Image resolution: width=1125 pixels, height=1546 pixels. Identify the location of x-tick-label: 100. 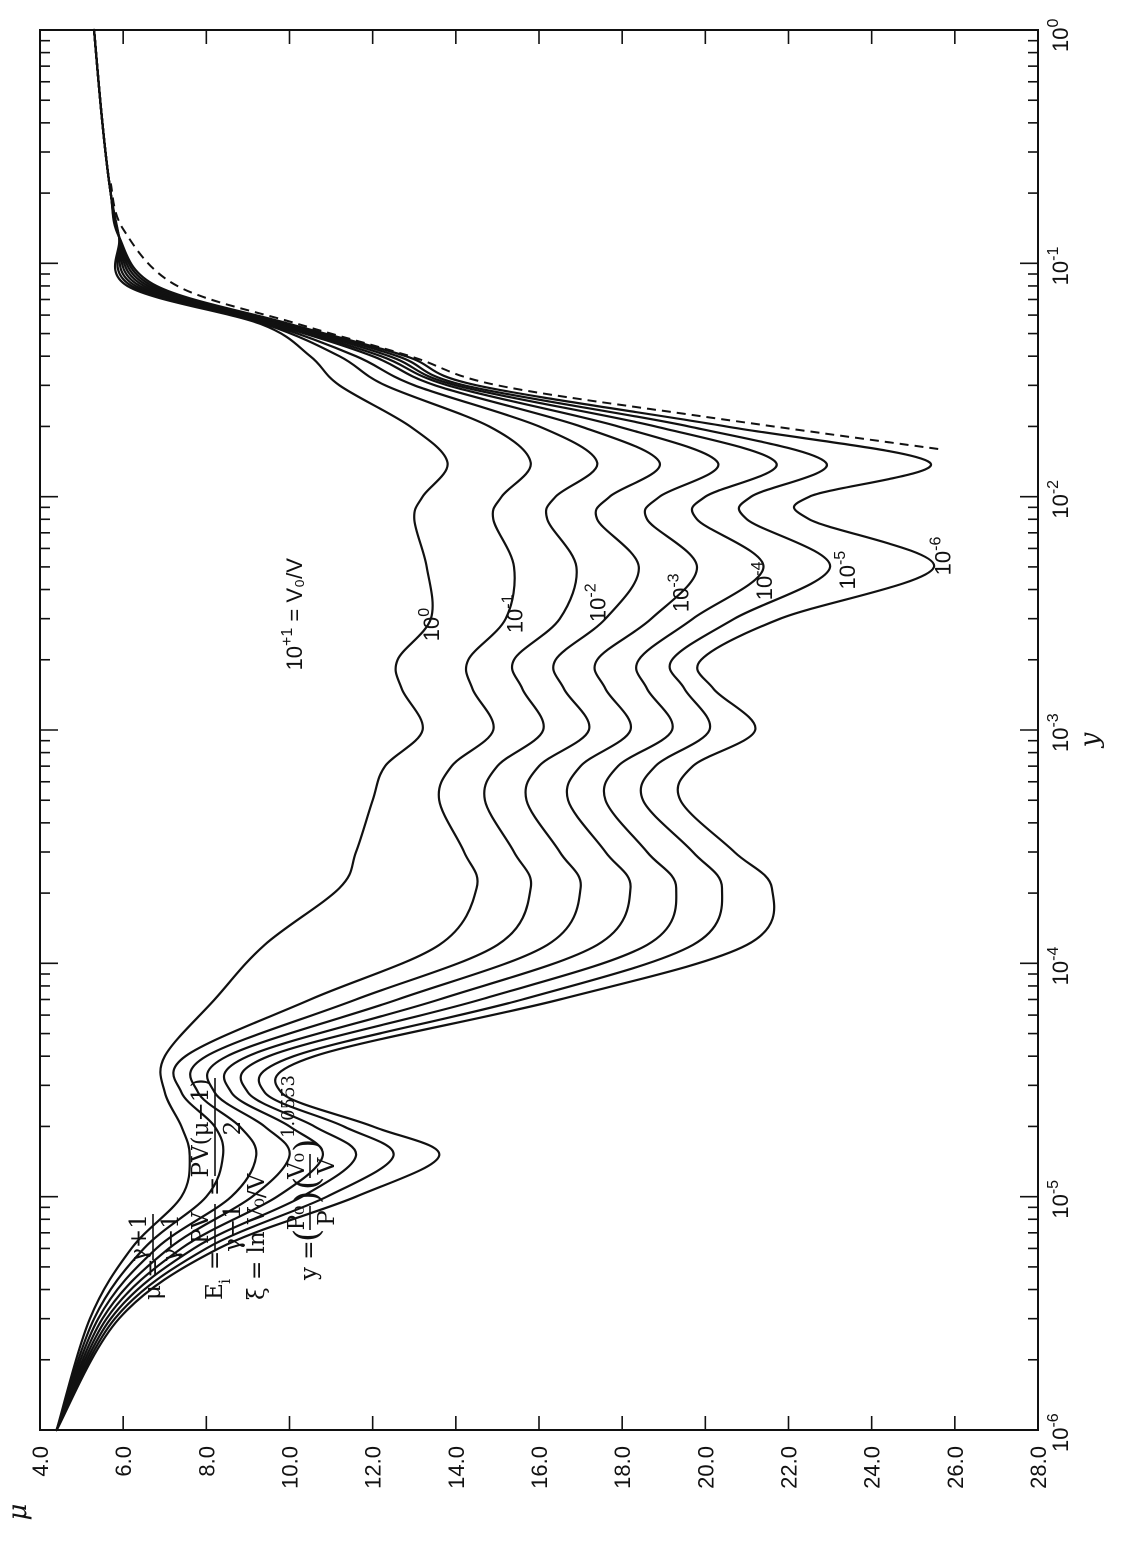
(1059, 35).